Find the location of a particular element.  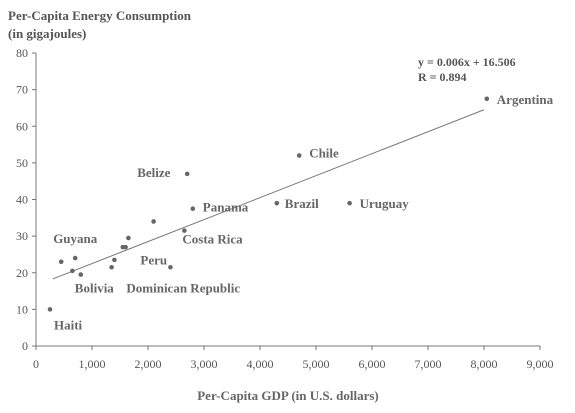

x-tick-label: 4,000 is located at coordinates (260, 364).